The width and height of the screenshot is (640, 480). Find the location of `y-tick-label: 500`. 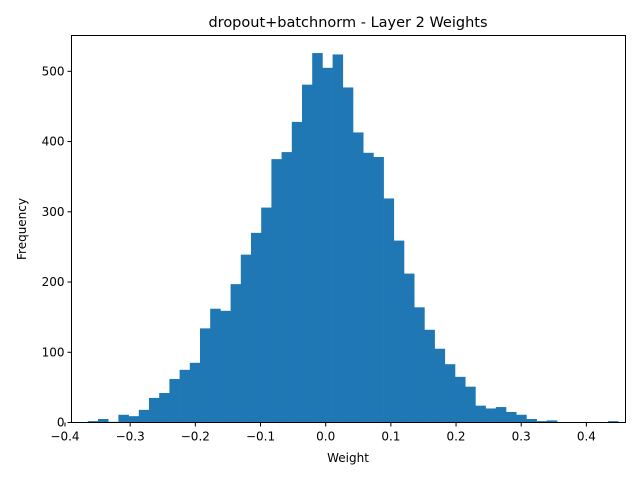

y-tick-label: 500 is located at coordinates (53, 71).